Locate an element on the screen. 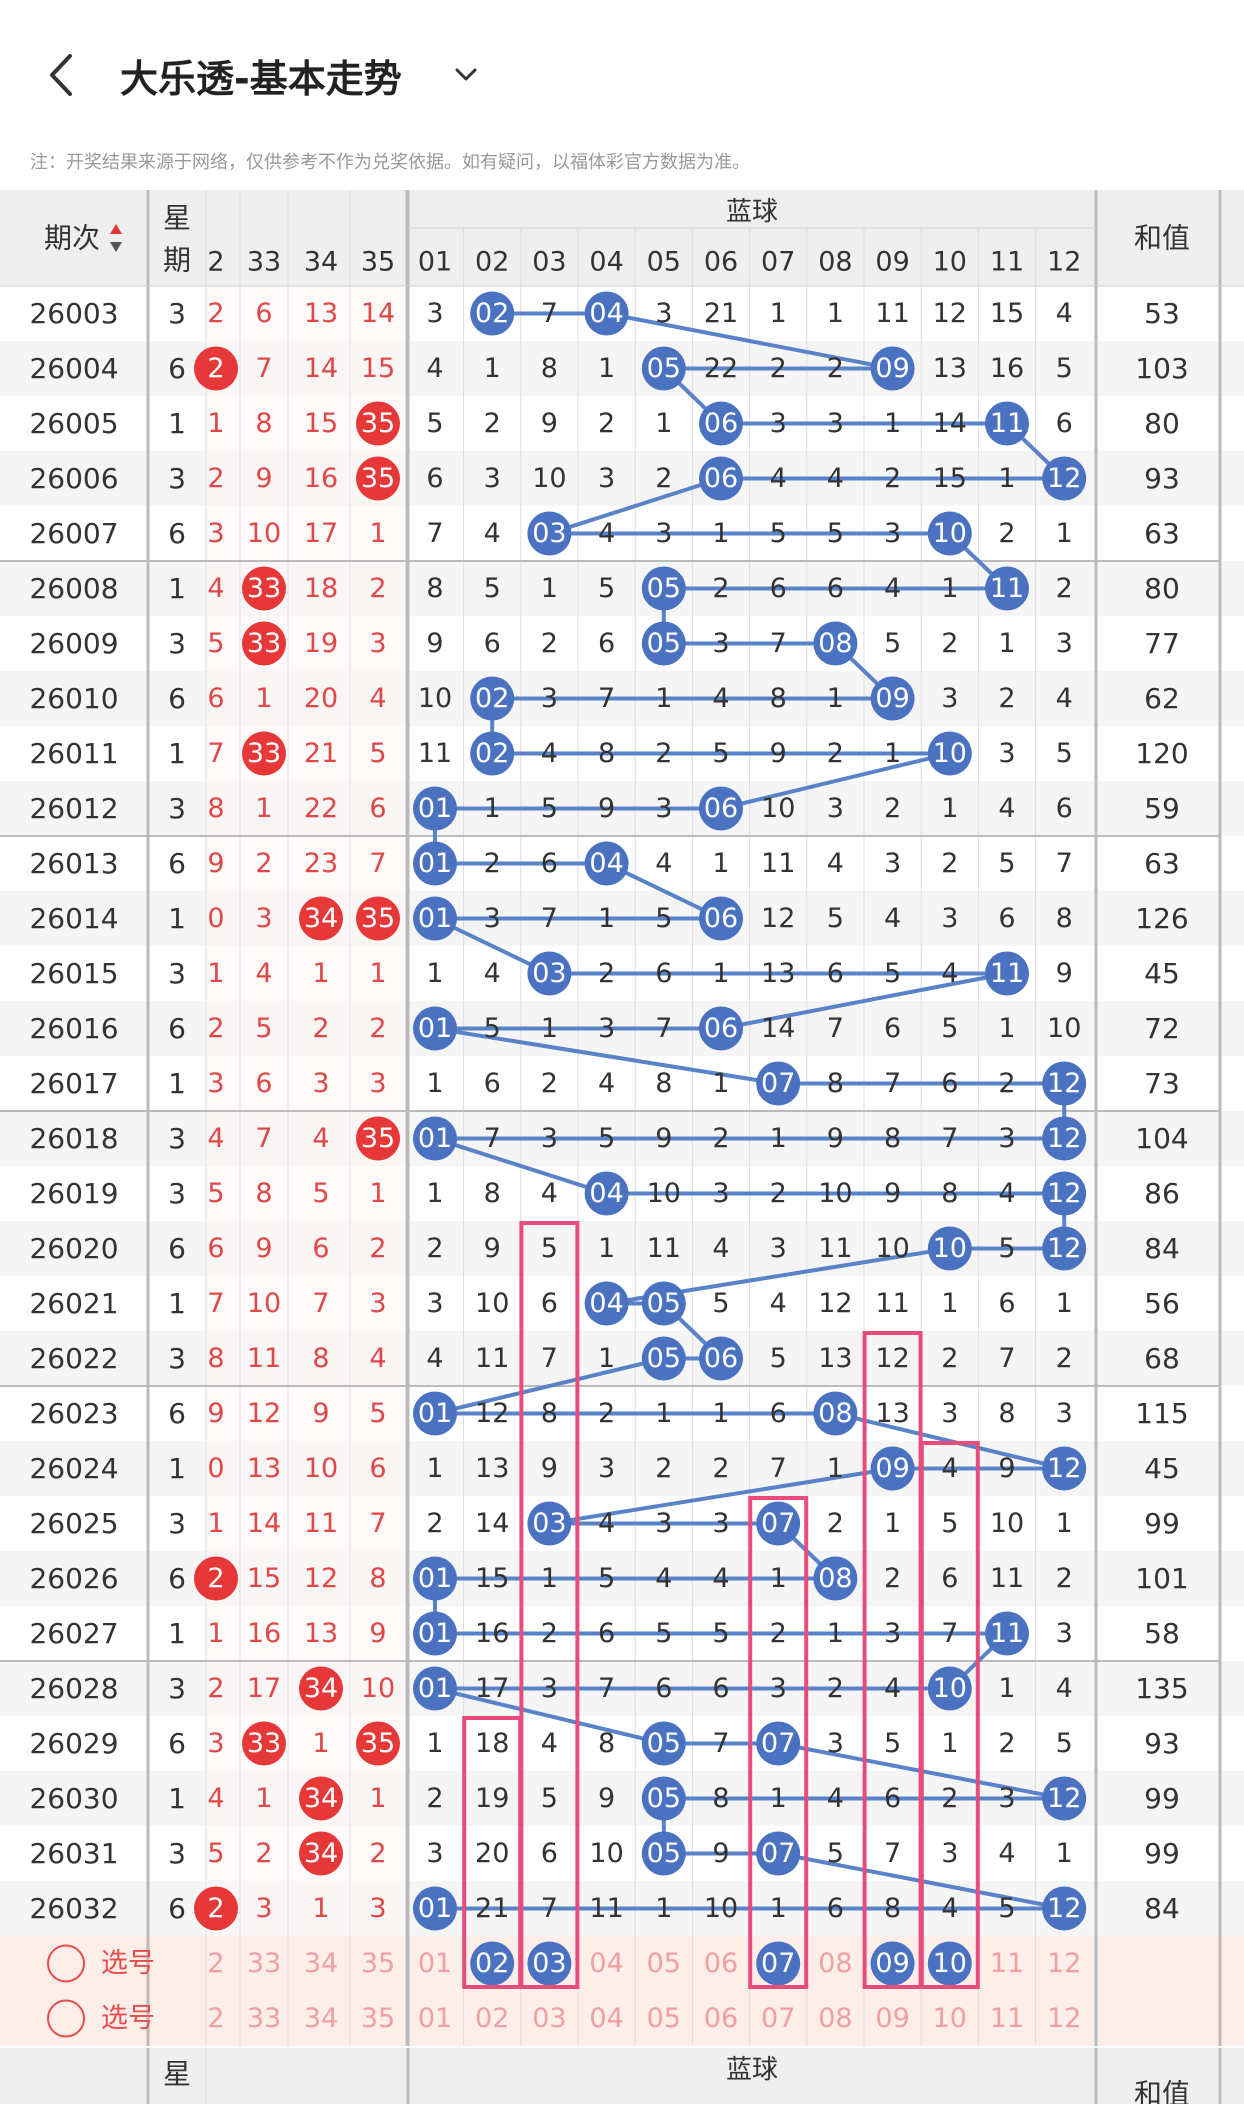 The image size is (1244, 2104). front-miss-number: 1 is located at coordinates (377, 533).